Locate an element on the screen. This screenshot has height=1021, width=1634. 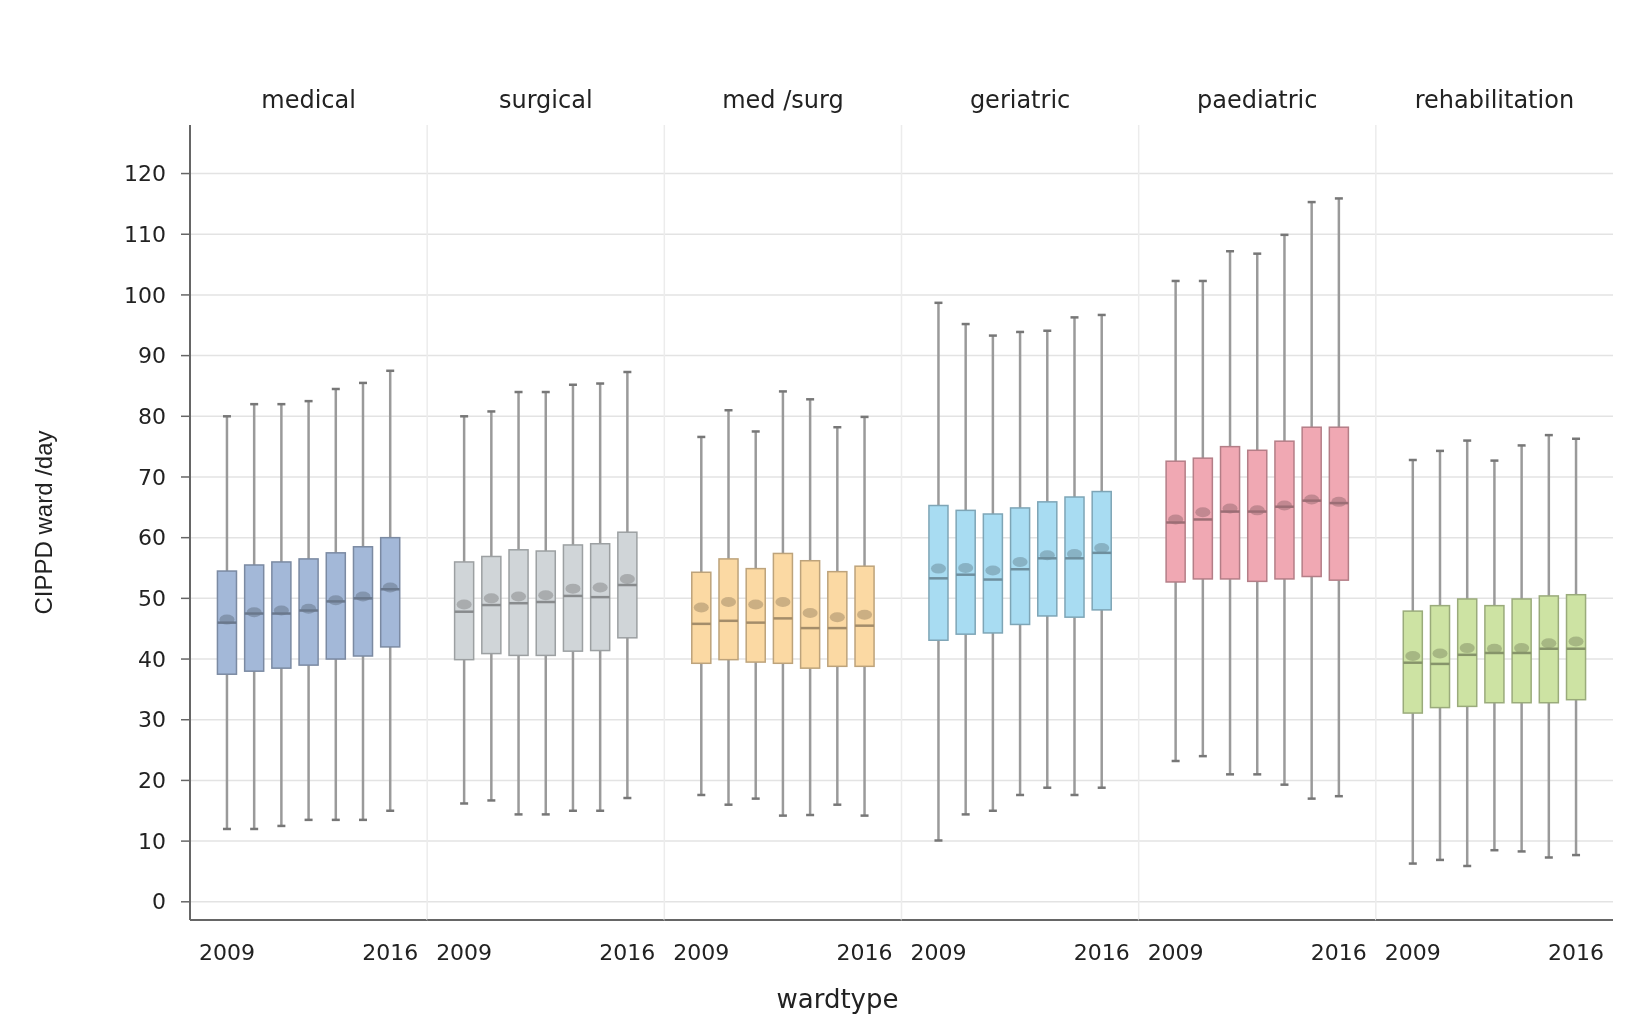
y-tick-label: 120 is located at coordinates (145, 174).